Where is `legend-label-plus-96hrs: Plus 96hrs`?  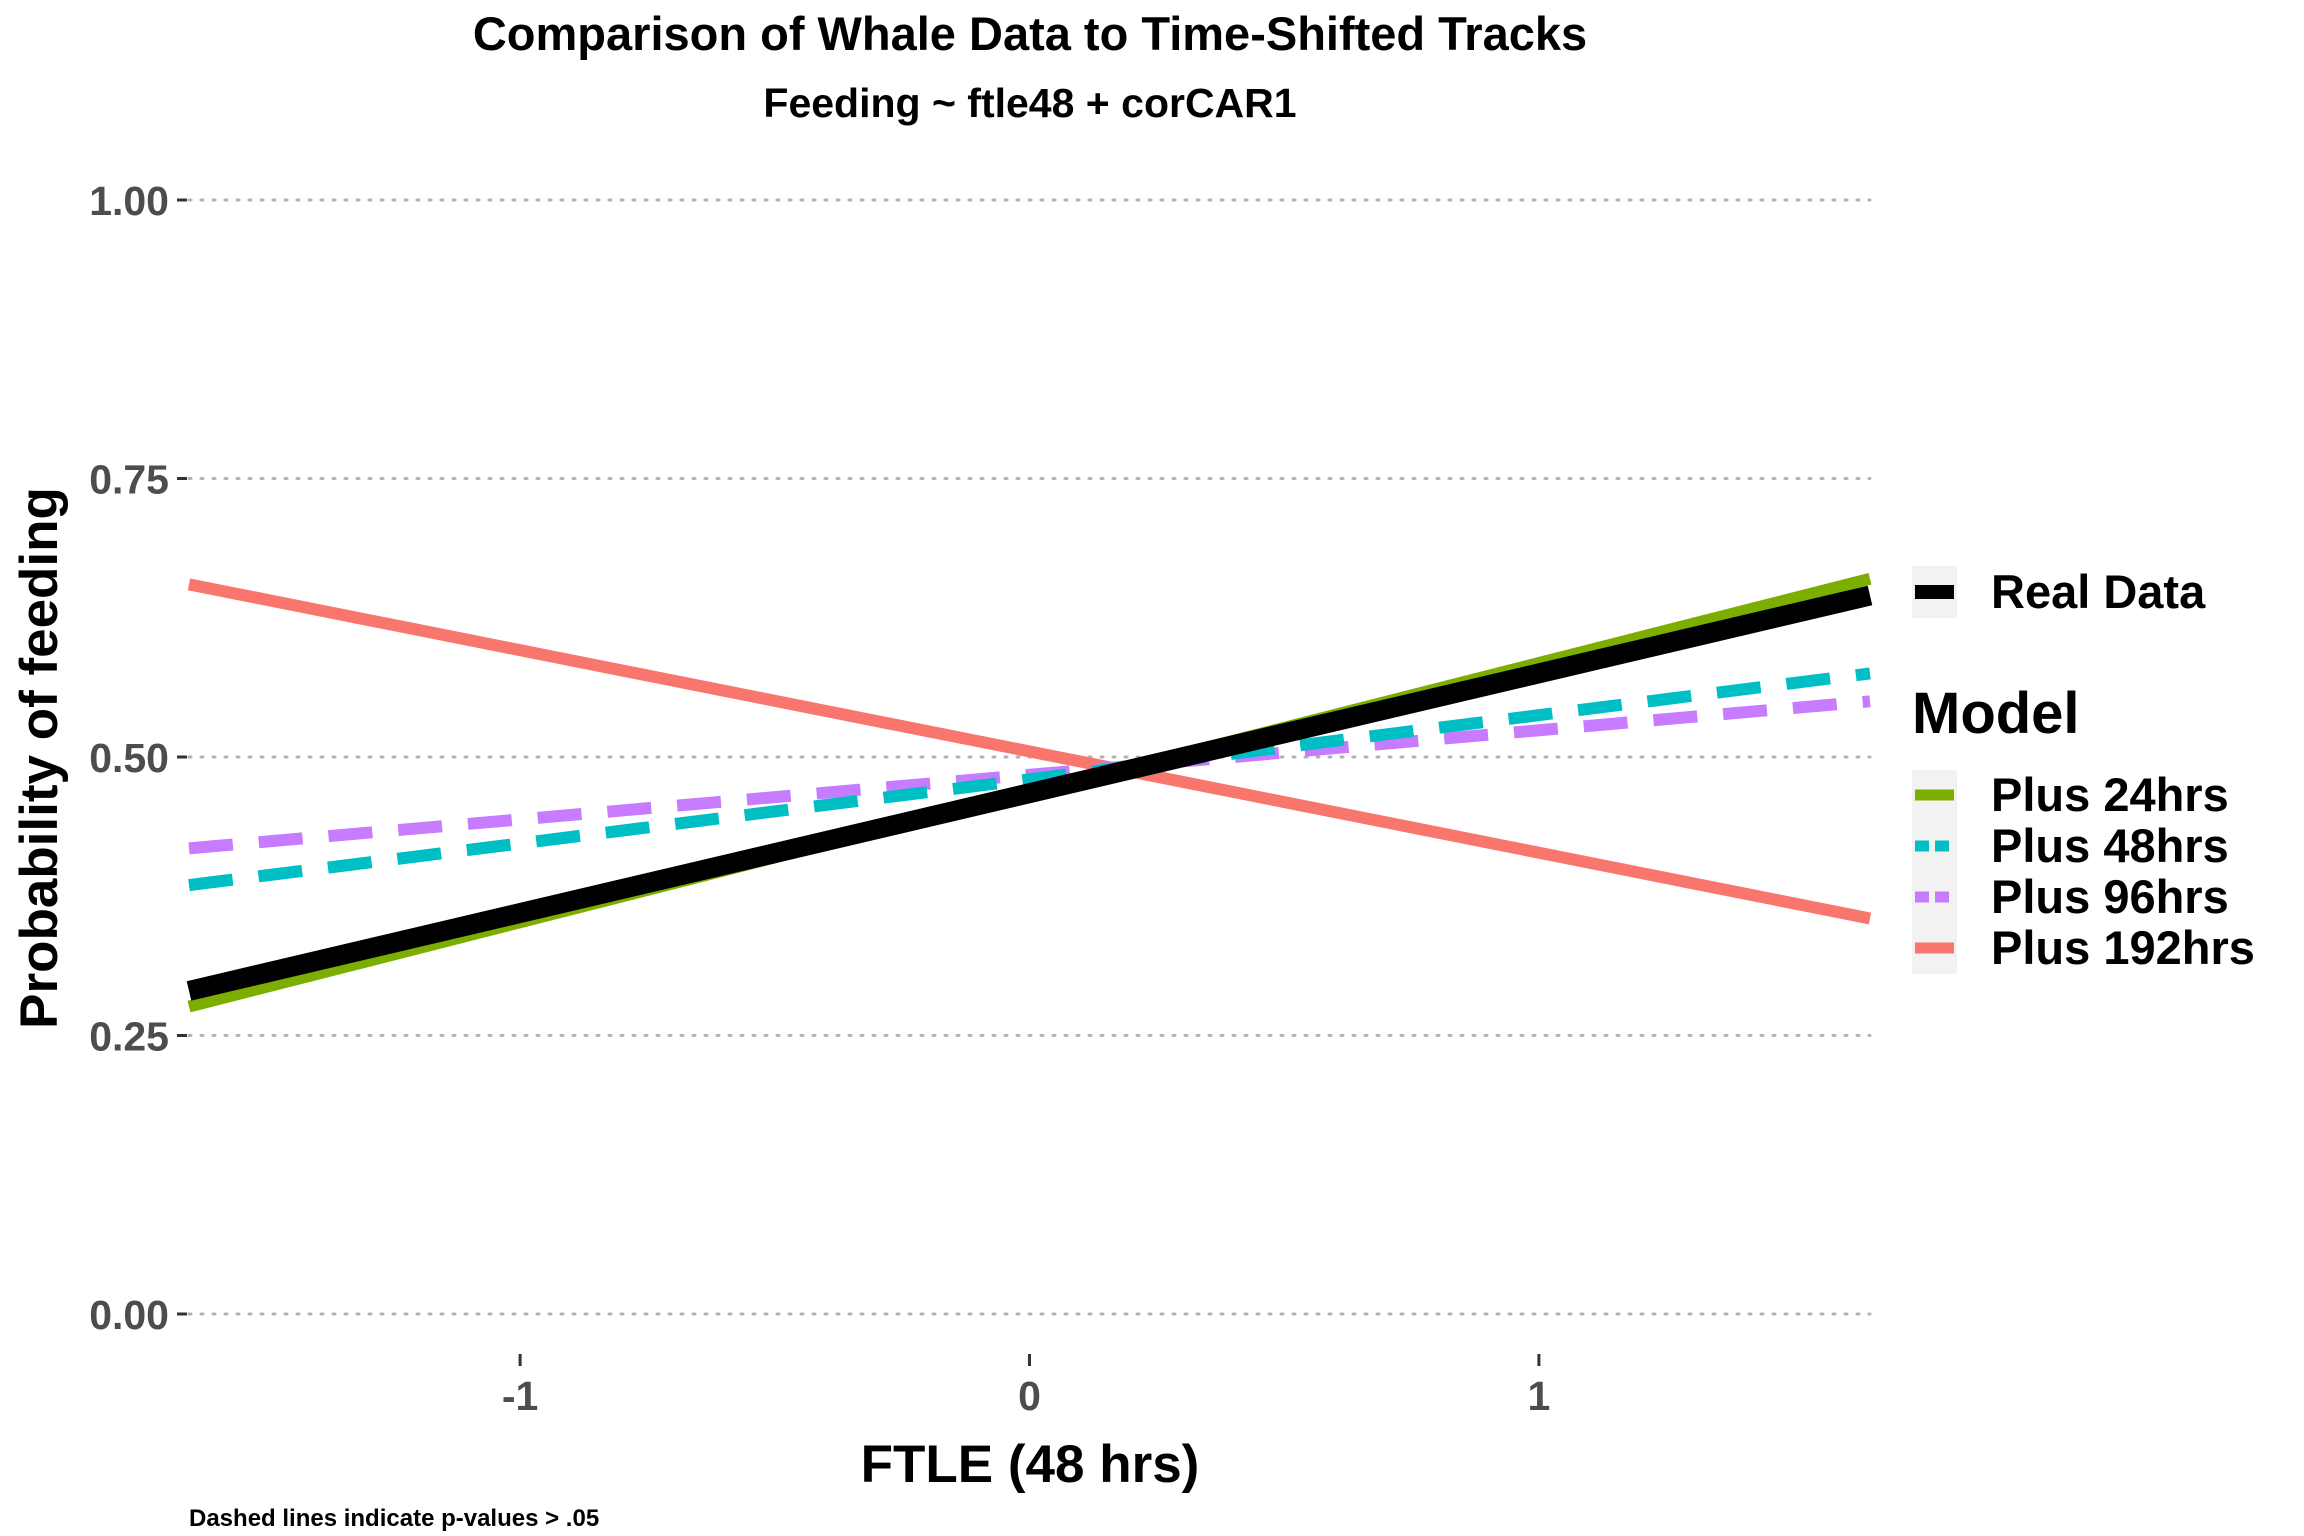 legend-label-plus-96hrs: Plus 96hrs is located at coordinates (2110, 896).